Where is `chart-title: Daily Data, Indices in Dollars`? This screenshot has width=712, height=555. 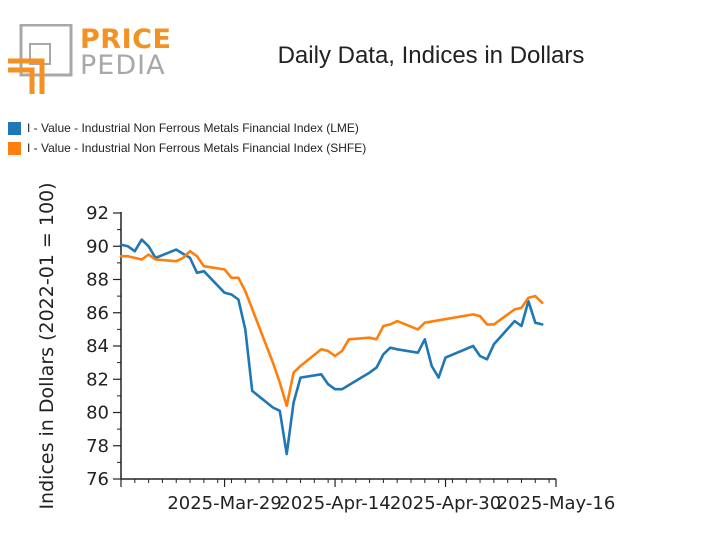
chart-title: Daily Data, Indices in Dollars is located at coordinates (431, 55).